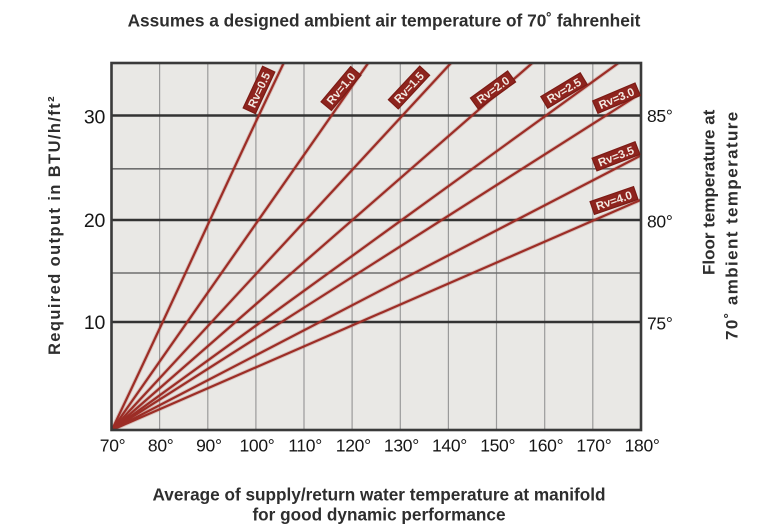 This screenshot has width=763, height=530. I want to click on svg-text: Required output in BTU/h/ft², so click(55, 225).